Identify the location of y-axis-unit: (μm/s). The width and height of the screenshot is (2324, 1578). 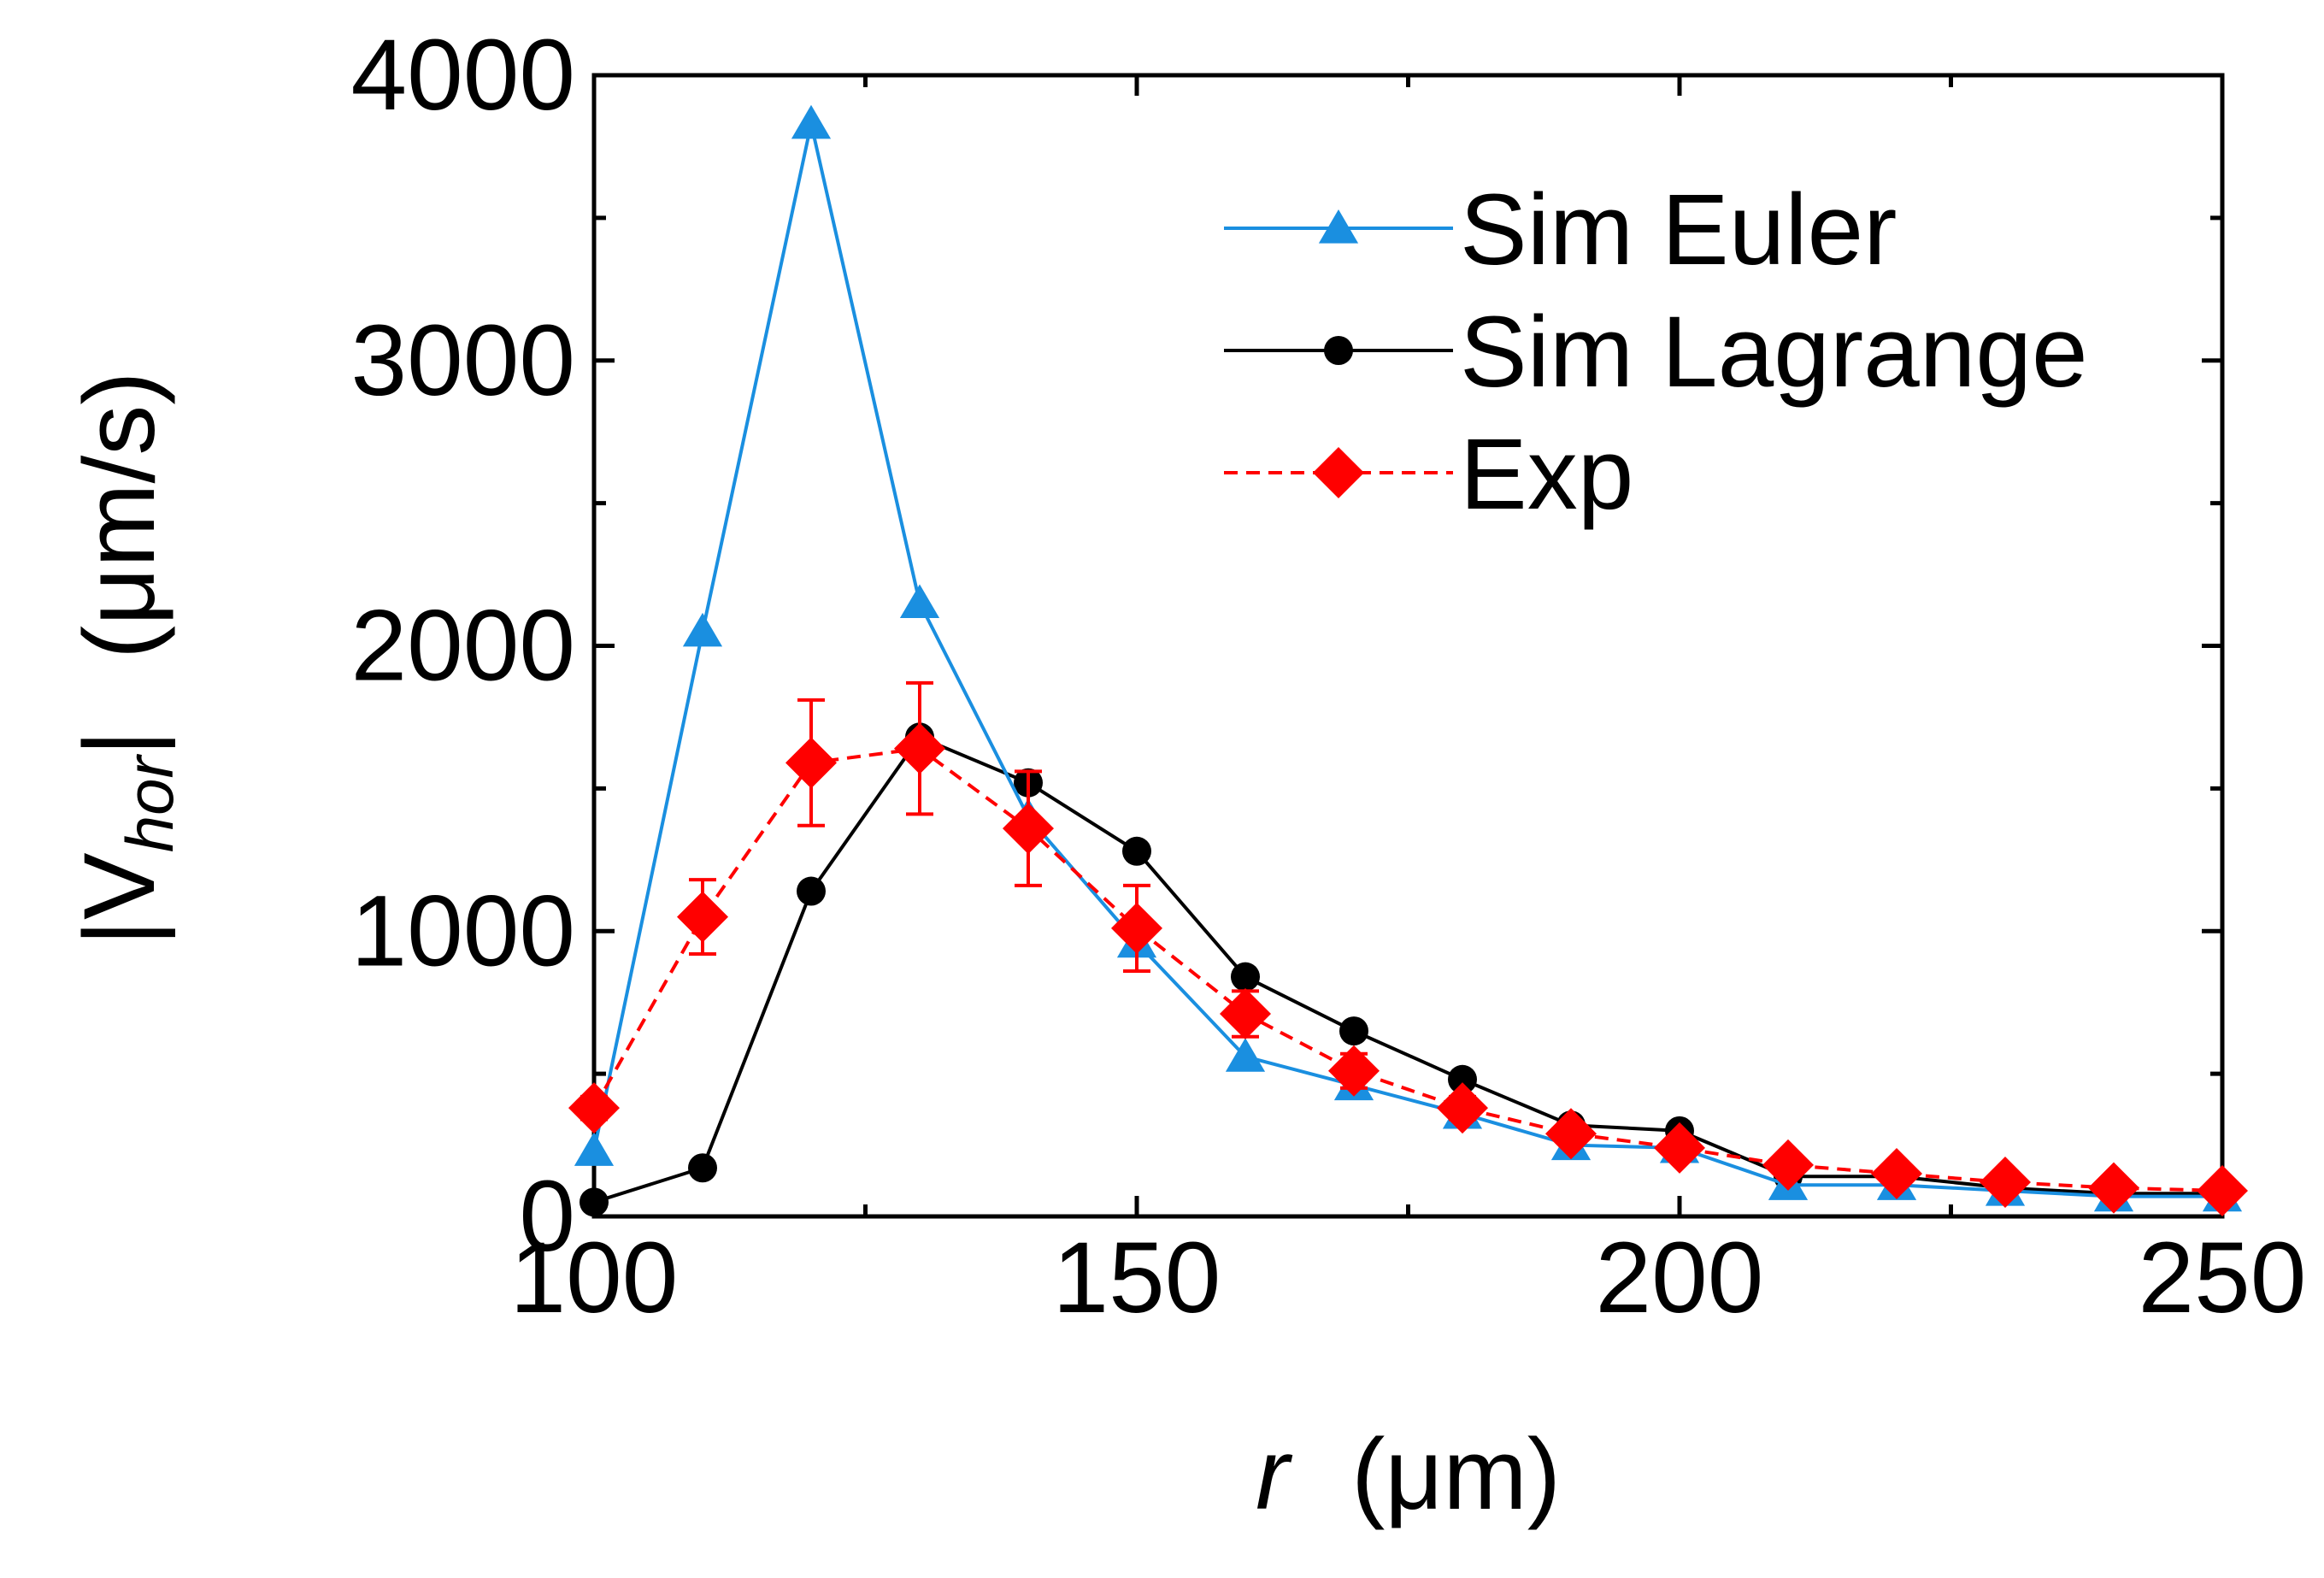
(119, 515).